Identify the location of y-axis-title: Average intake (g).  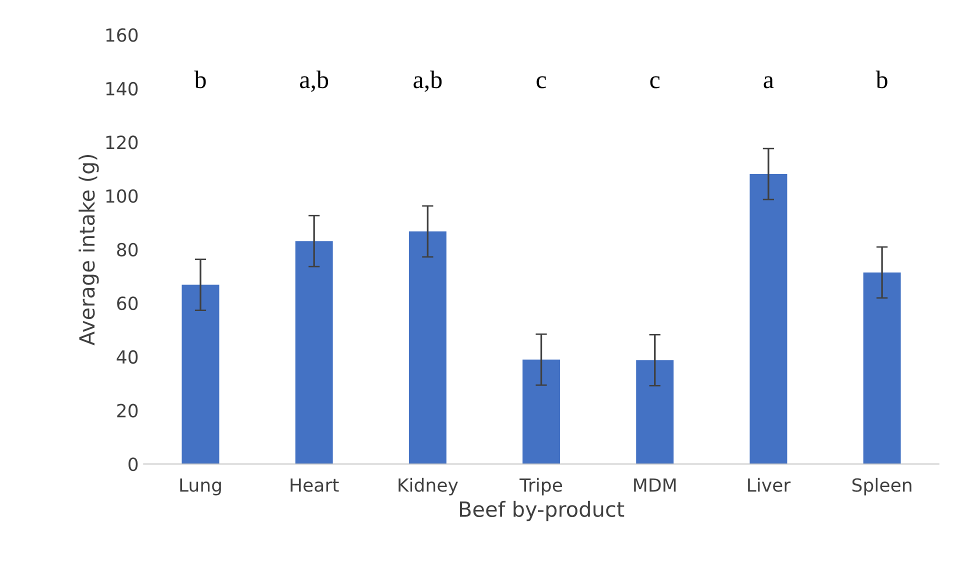
(88, 250).